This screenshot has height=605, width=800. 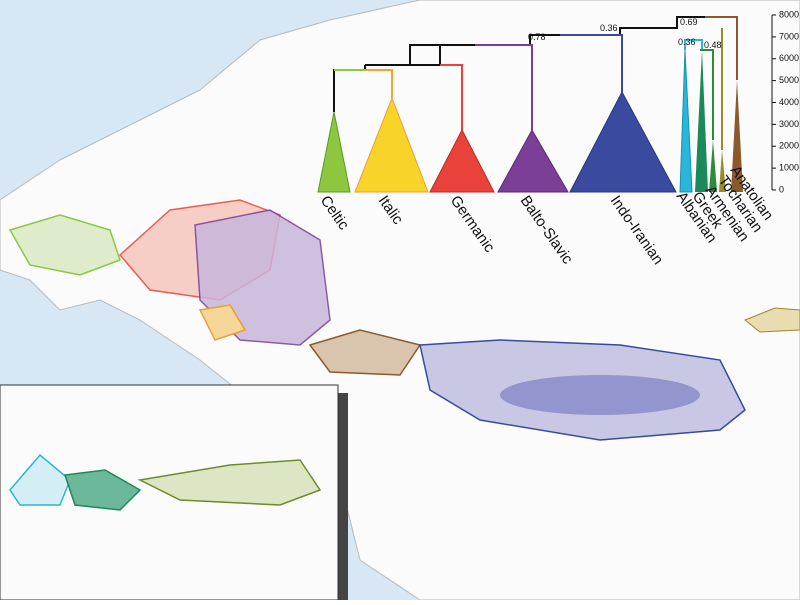 I want to click on tree-branches, so click(x=535, y=83).